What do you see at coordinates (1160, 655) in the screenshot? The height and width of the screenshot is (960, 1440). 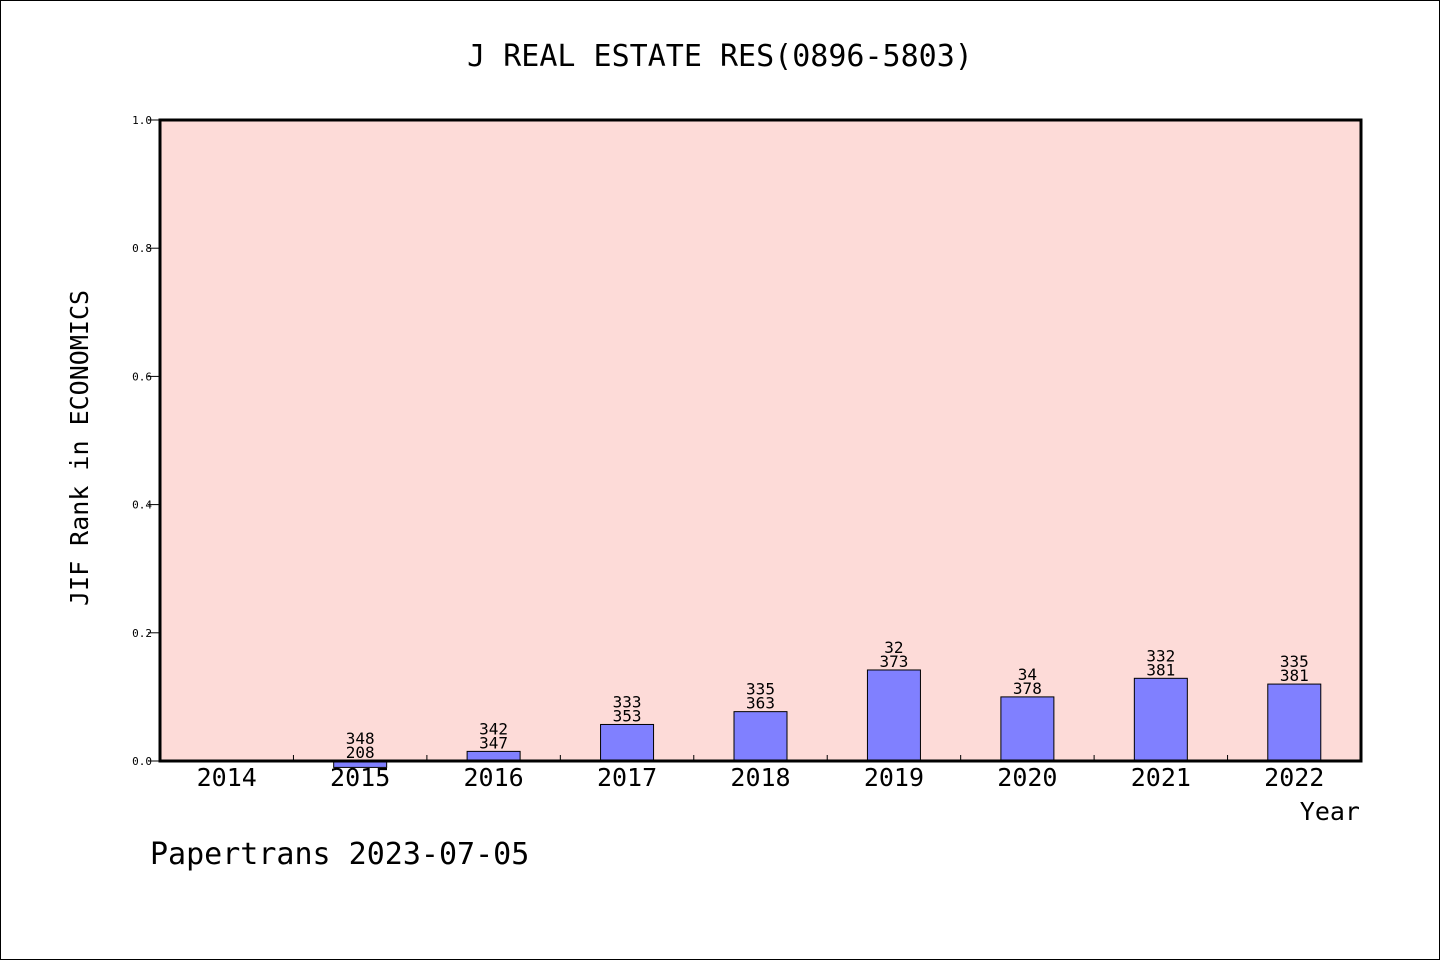 I see `bar-label-rank: 332` at bounding box center [1160, 655].